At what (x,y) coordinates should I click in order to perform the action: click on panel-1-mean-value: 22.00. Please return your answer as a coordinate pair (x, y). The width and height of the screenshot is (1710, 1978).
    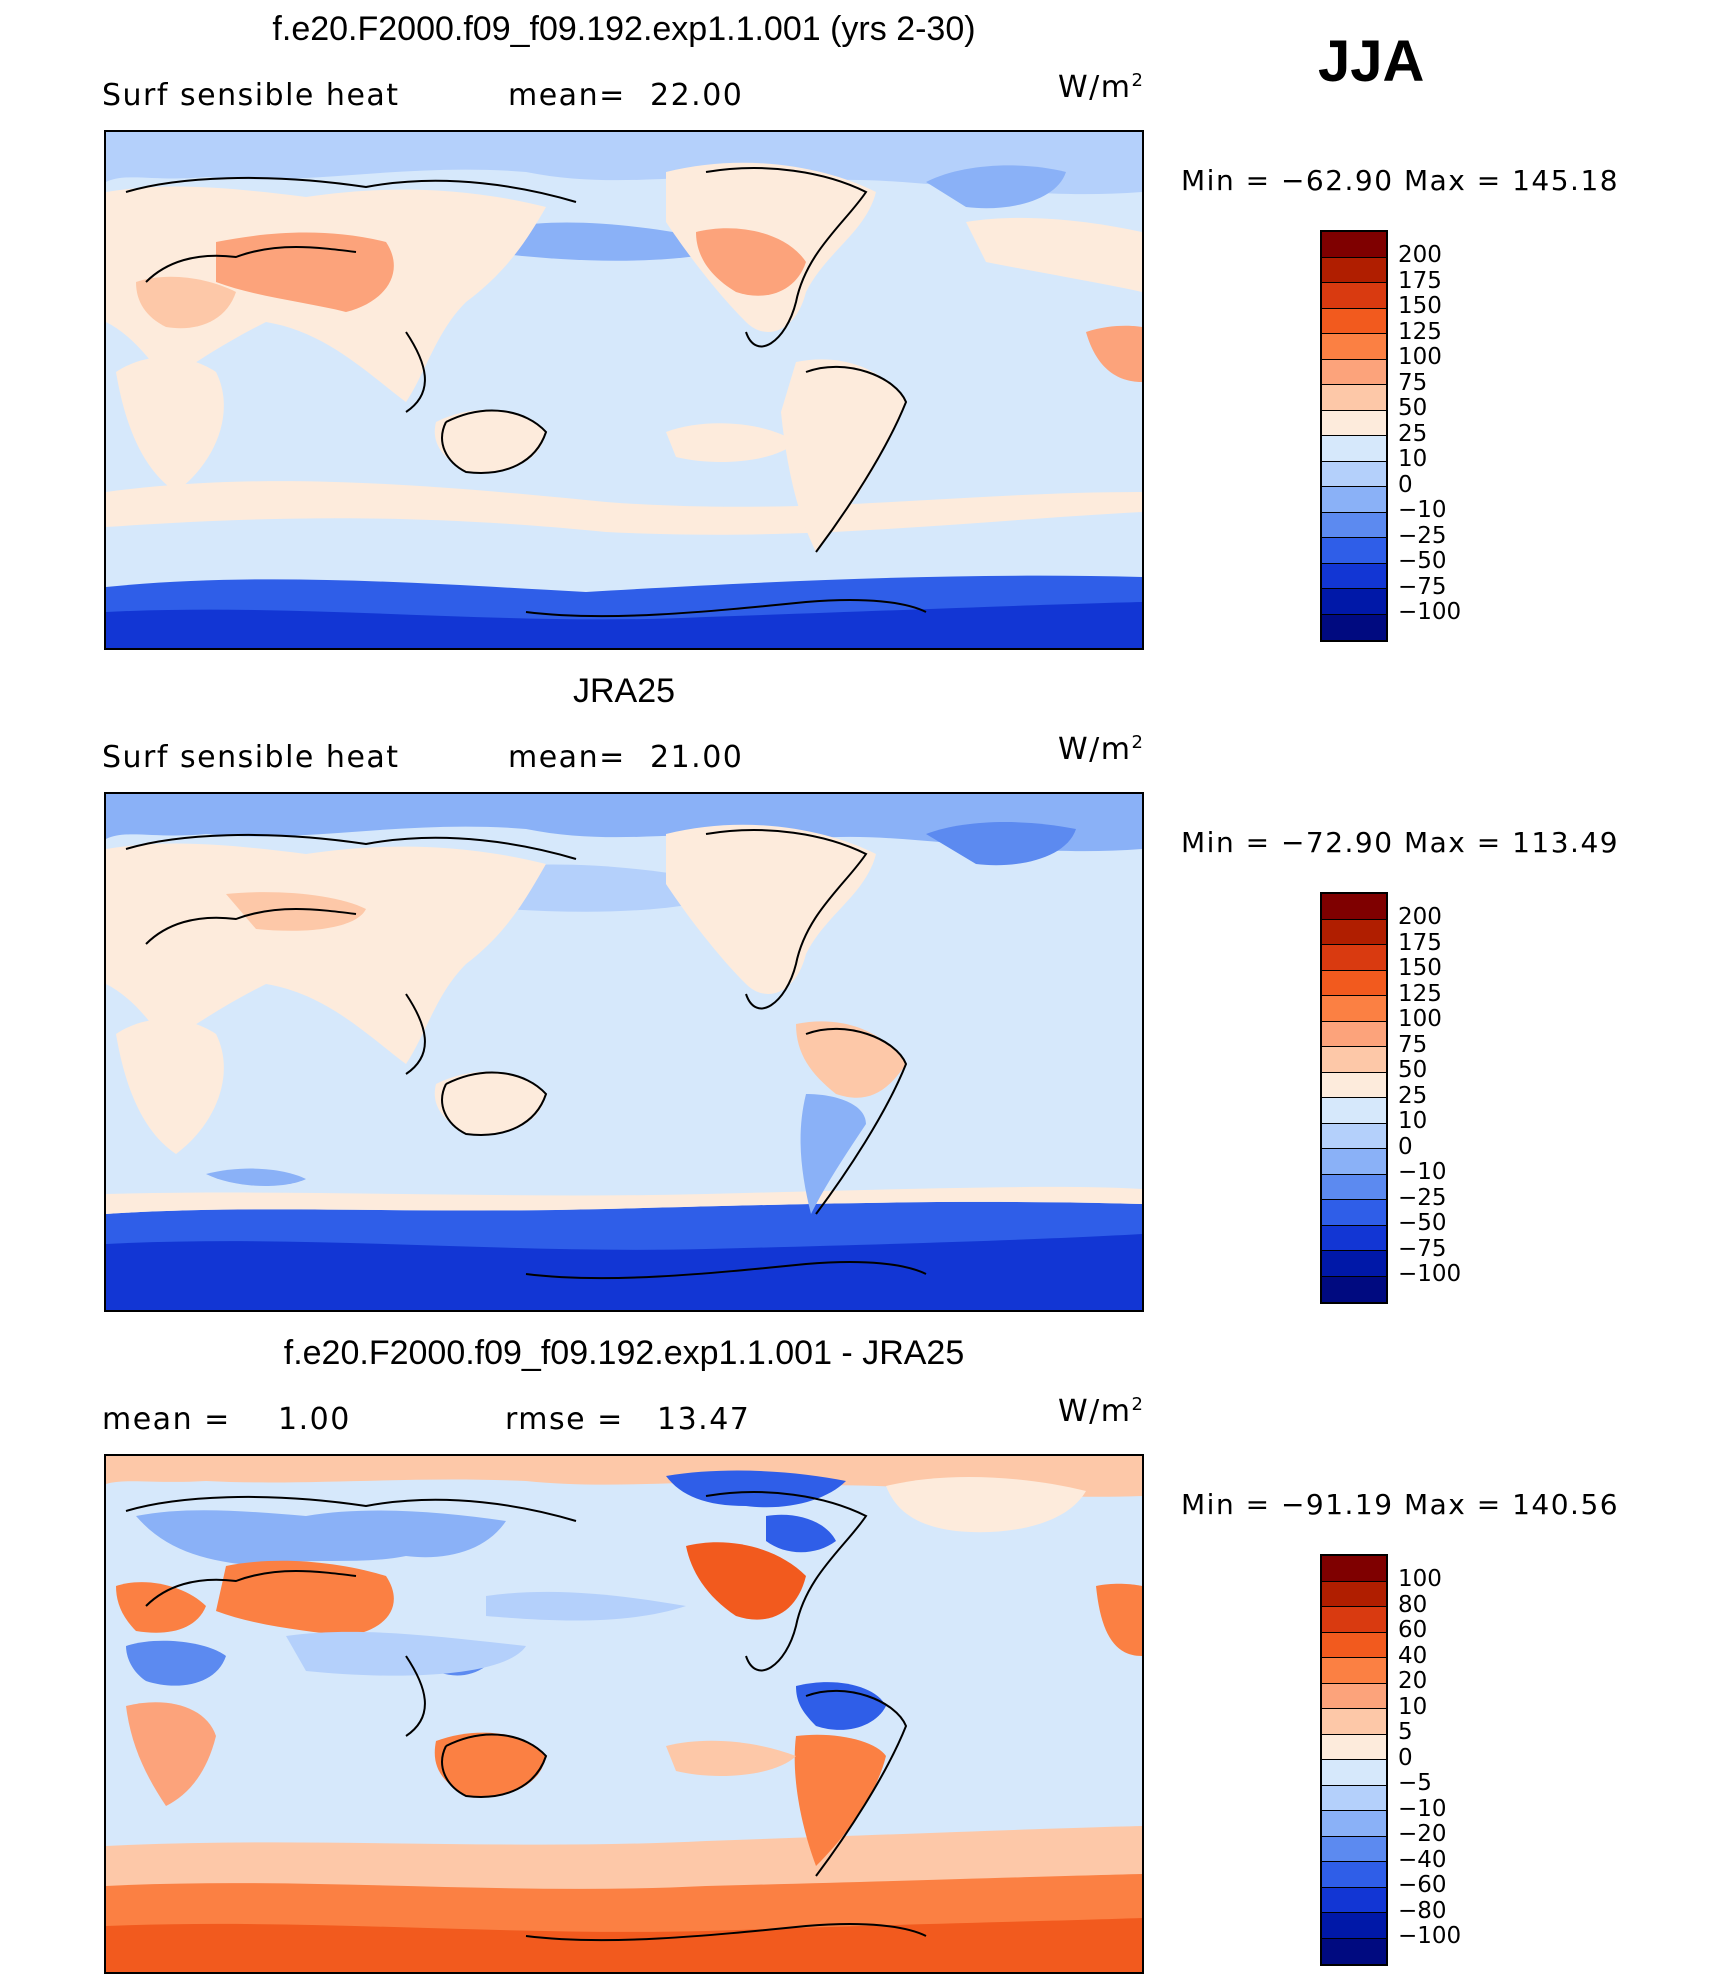
    Looking at the image, I should click on (697, 95).